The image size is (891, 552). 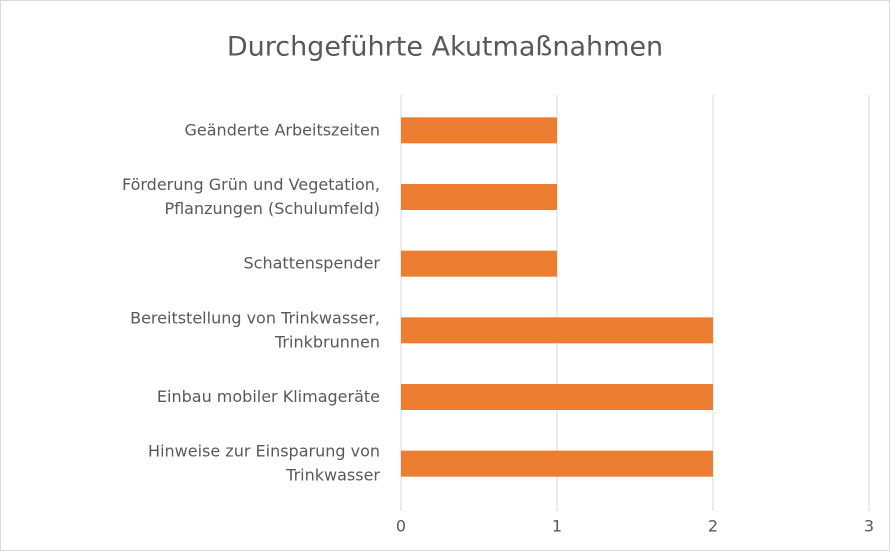 What do you see at coordinates (283, 129) in the screenshot?
I see `y-tick-label: Geänderte Arbeitszeiten` at bounding box center [283, 129].